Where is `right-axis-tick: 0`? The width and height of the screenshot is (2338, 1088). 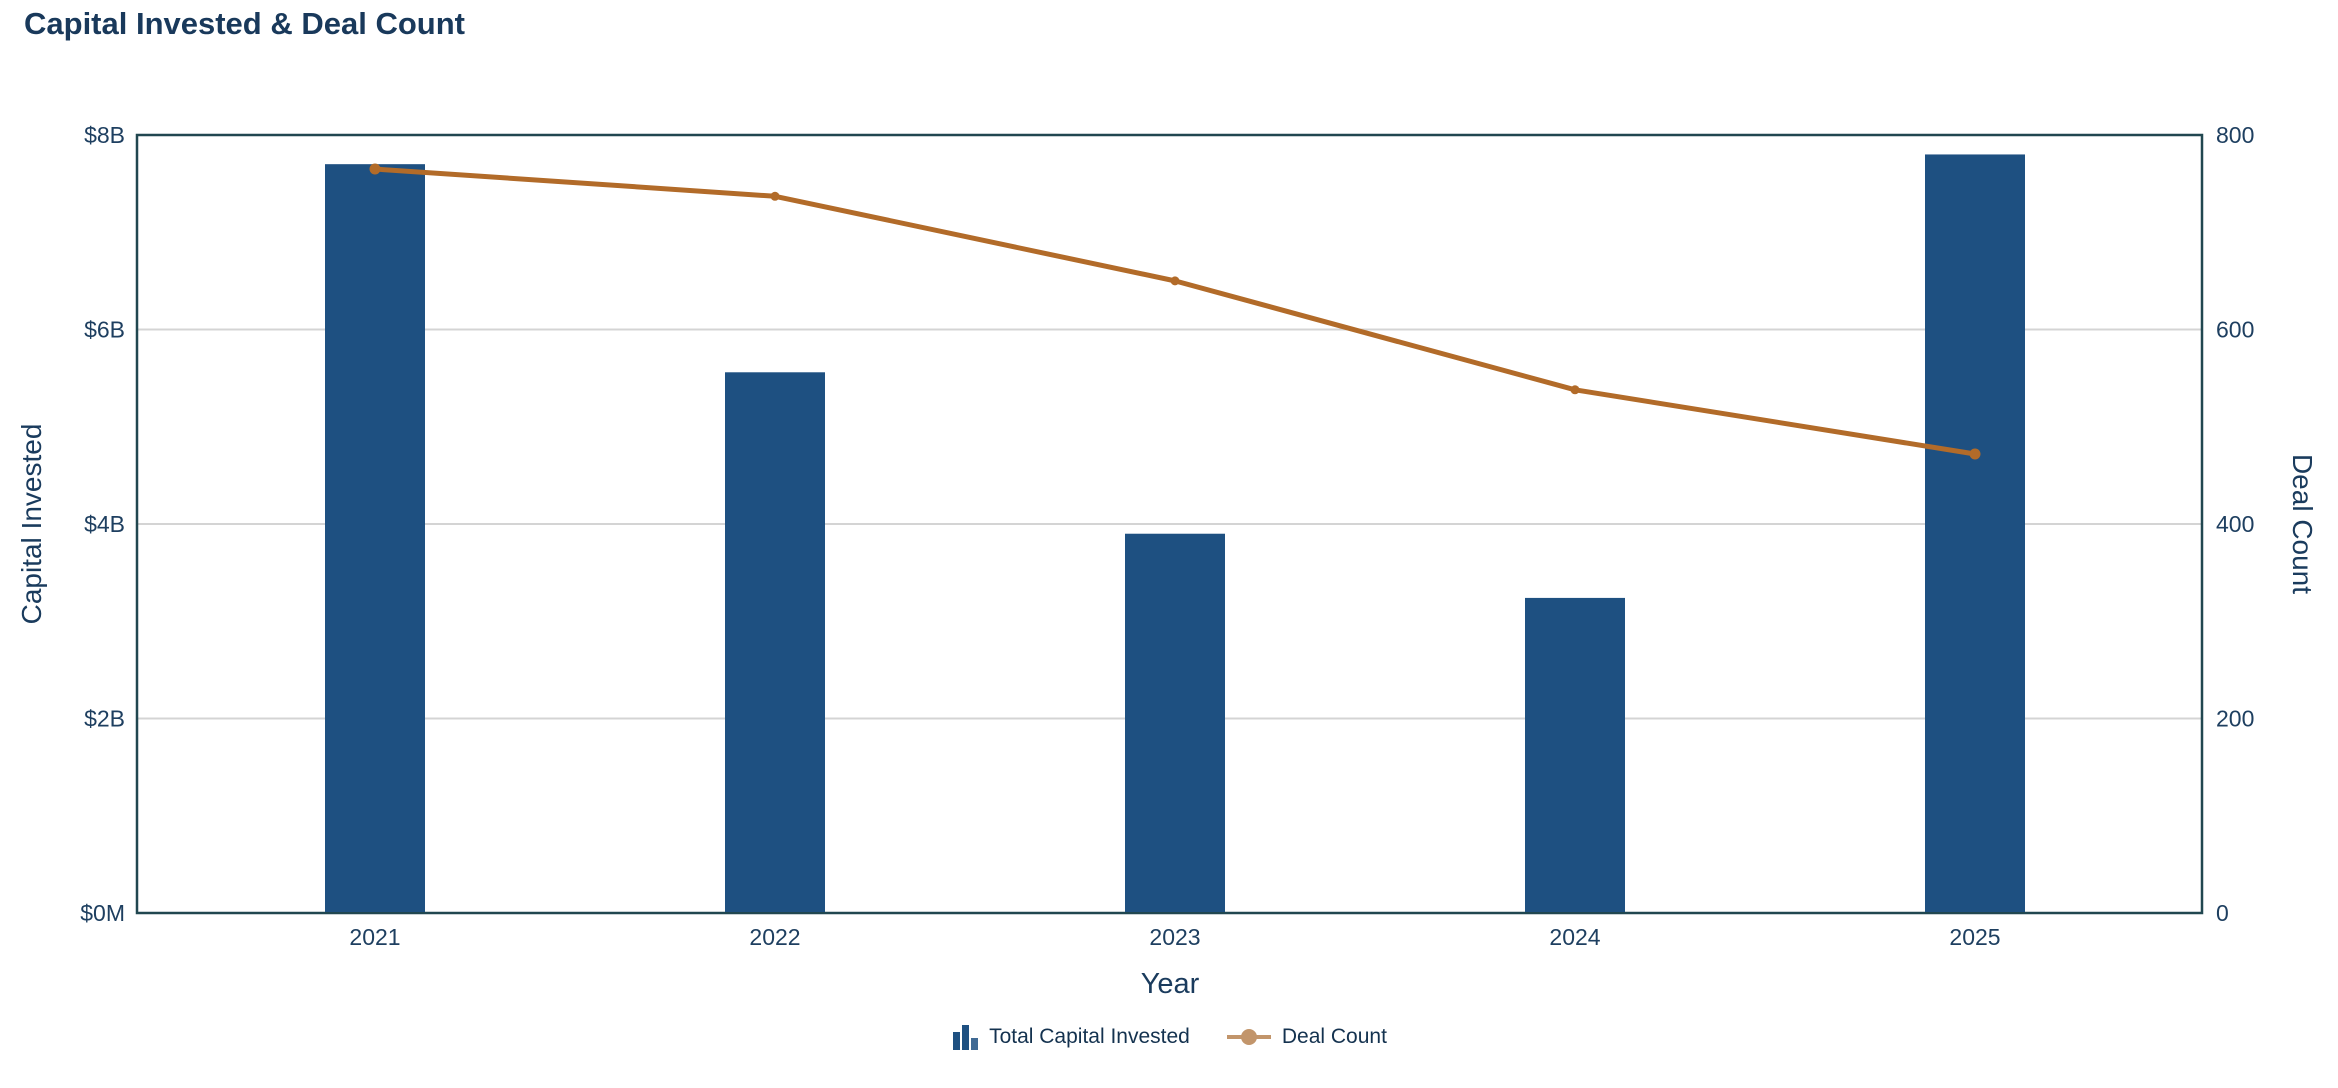 right-axis-tick: 0 is located at coordinates (2222, 913).